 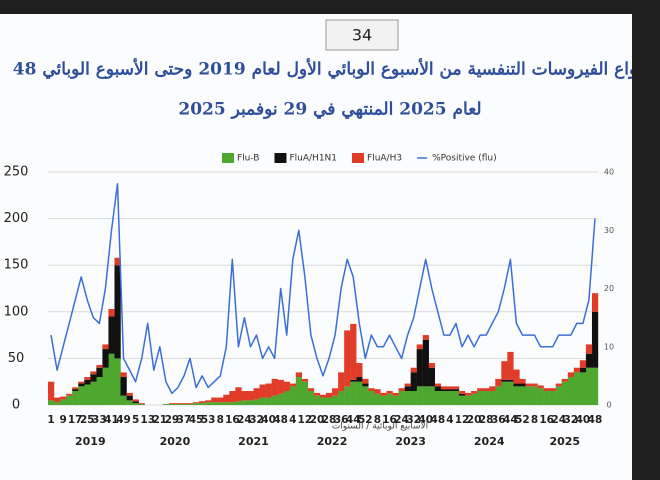 What do you see at coordinates (362, 35) in the screenshot?
I see `page-number: 34` at bounding box center [362, 35].